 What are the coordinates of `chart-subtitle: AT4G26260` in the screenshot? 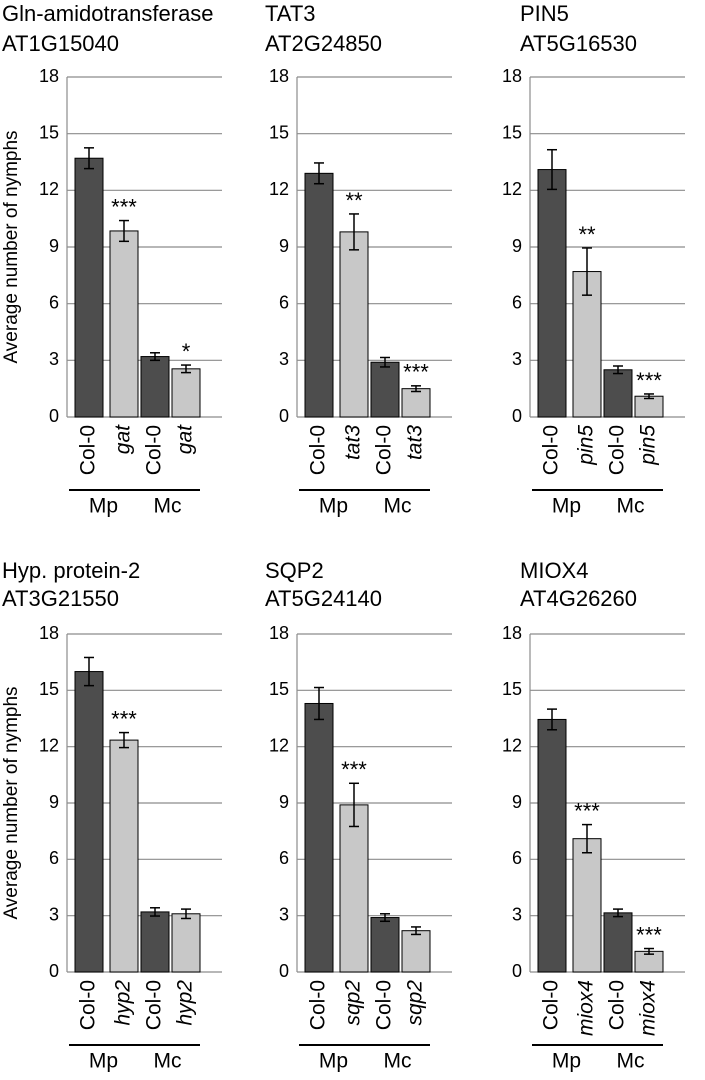 It's located at (578, 598).